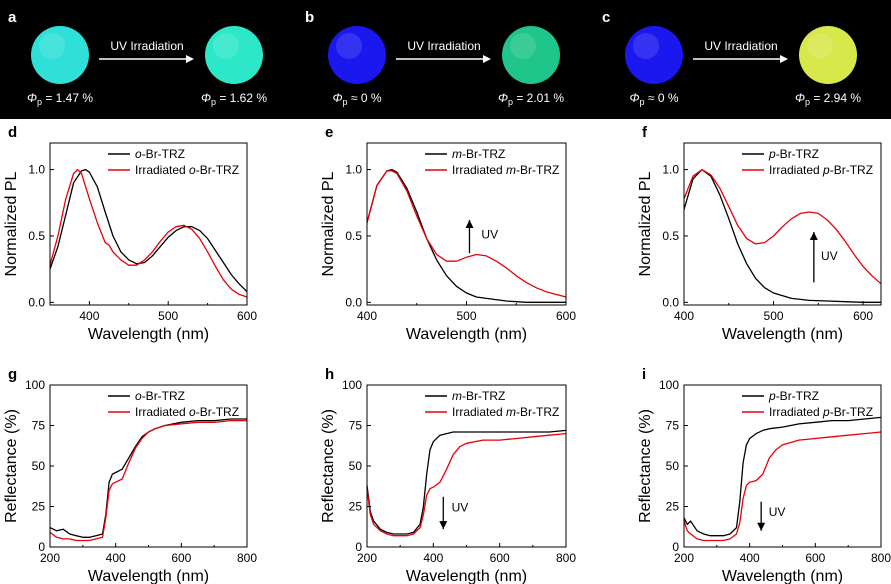 The height and width of the screenshot is (584, 891). I want to click on legend-entry-2: Irradiated p-Br-TRZ, so click(821, 170).